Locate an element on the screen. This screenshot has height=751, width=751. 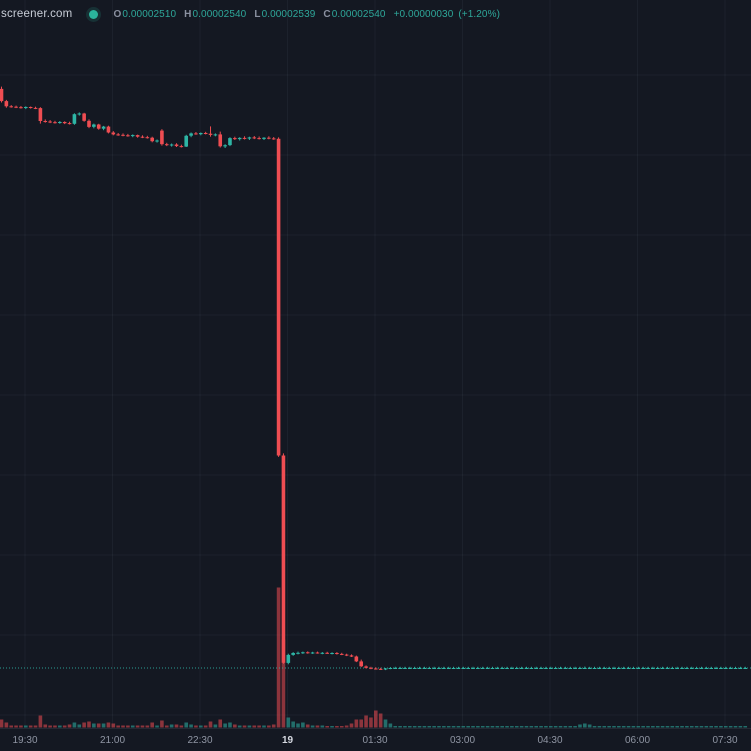
time-tick-label: 01:30 is located at coordinates (375, 740).